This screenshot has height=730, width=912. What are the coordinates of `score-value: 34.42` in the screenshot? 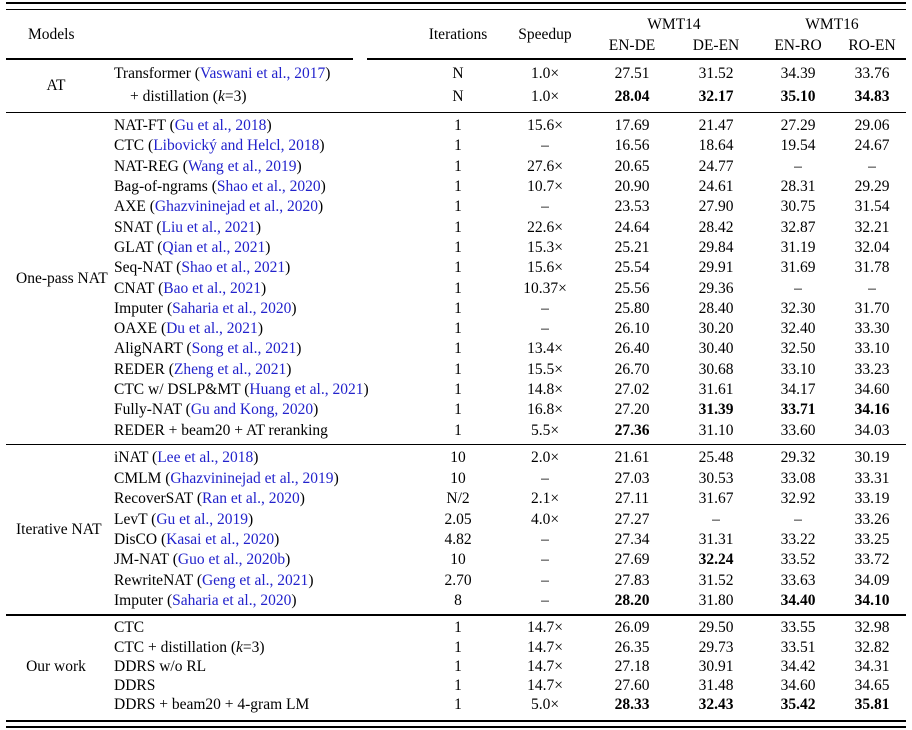 It's located at (798, 666).